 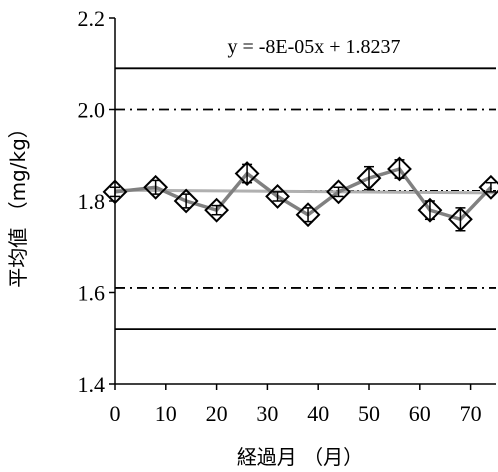 I want to click on x-tick-label: 50, so click(x=369, y=413).